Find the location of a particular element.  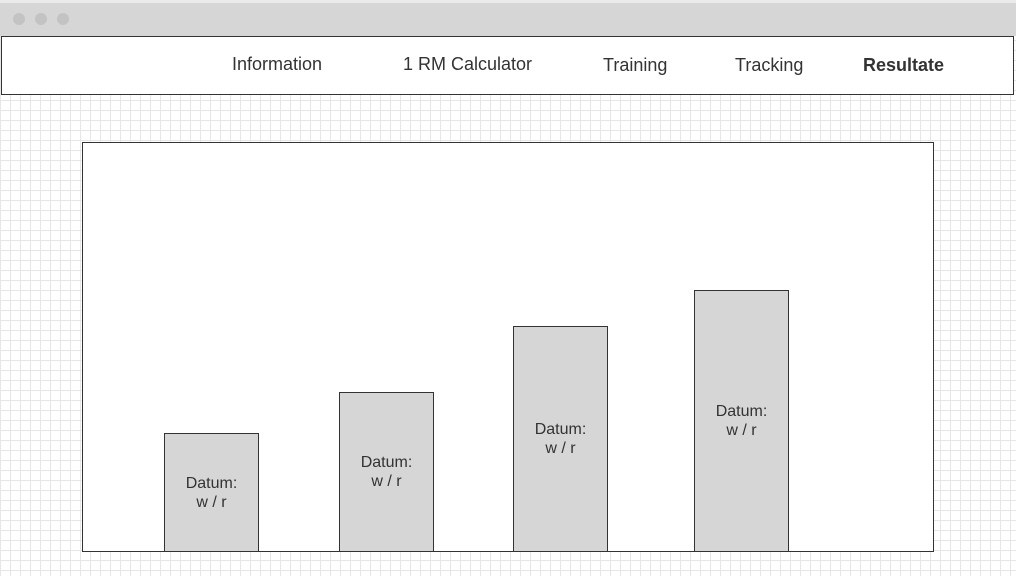

maximize-window-dot-icon is located at coordinates (63, 19).